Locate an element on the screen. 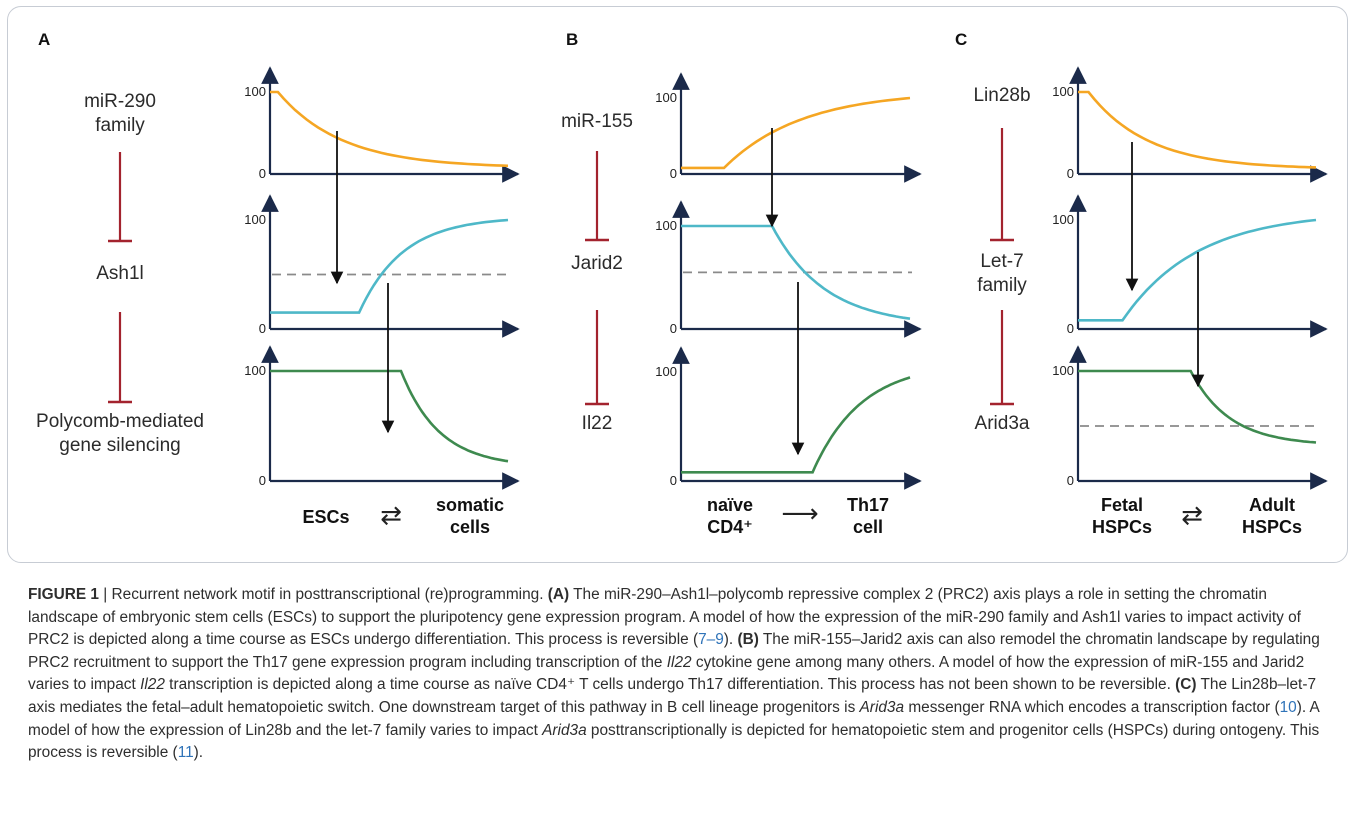 The height and width of the screenshot is (823, 1355). caption-sep: | is located at coordinates (105, 594).